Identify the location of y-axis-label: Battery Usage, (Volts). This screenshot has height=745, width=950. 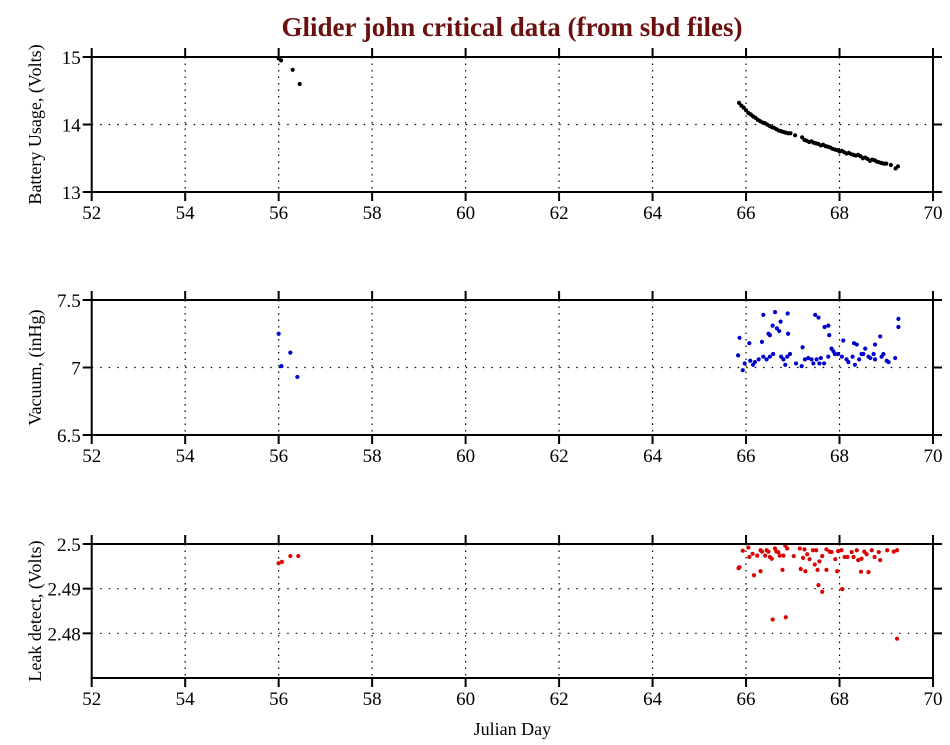
(35, 124).